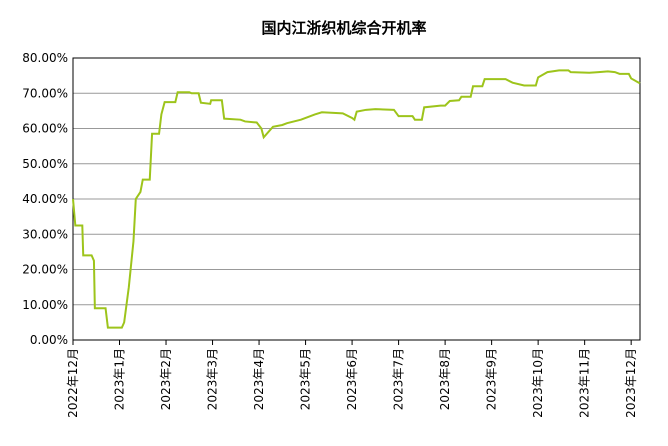  Describe the element at coordinates (259, 379) in the screenshot. I see `x-tick-label: 2023年4月` at that location.